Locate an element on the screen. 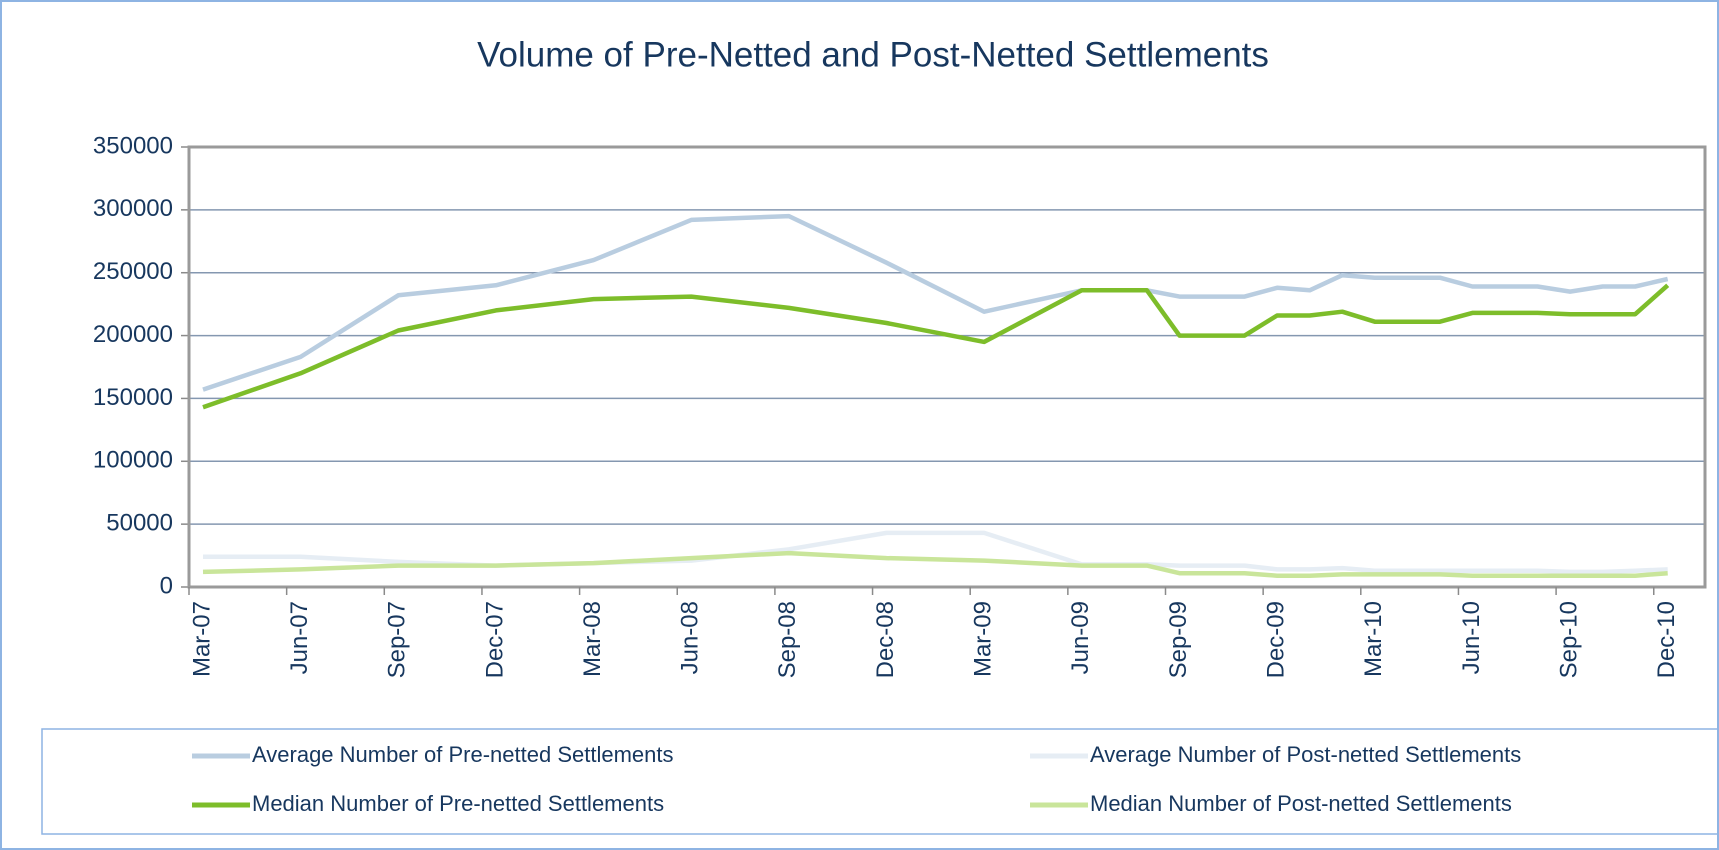  x-tick-label: Sep-08 is located at coordinates (787, 639).